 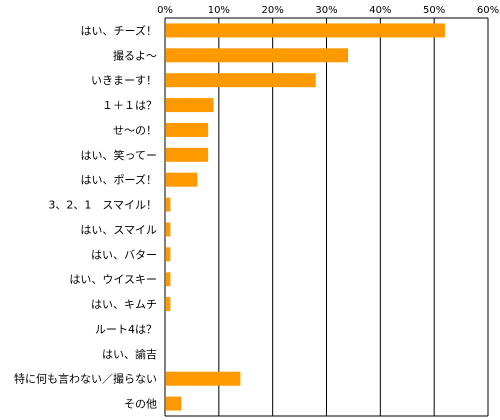 I want to click on category-label: はい、スマイル, so click(x=118, y=229).